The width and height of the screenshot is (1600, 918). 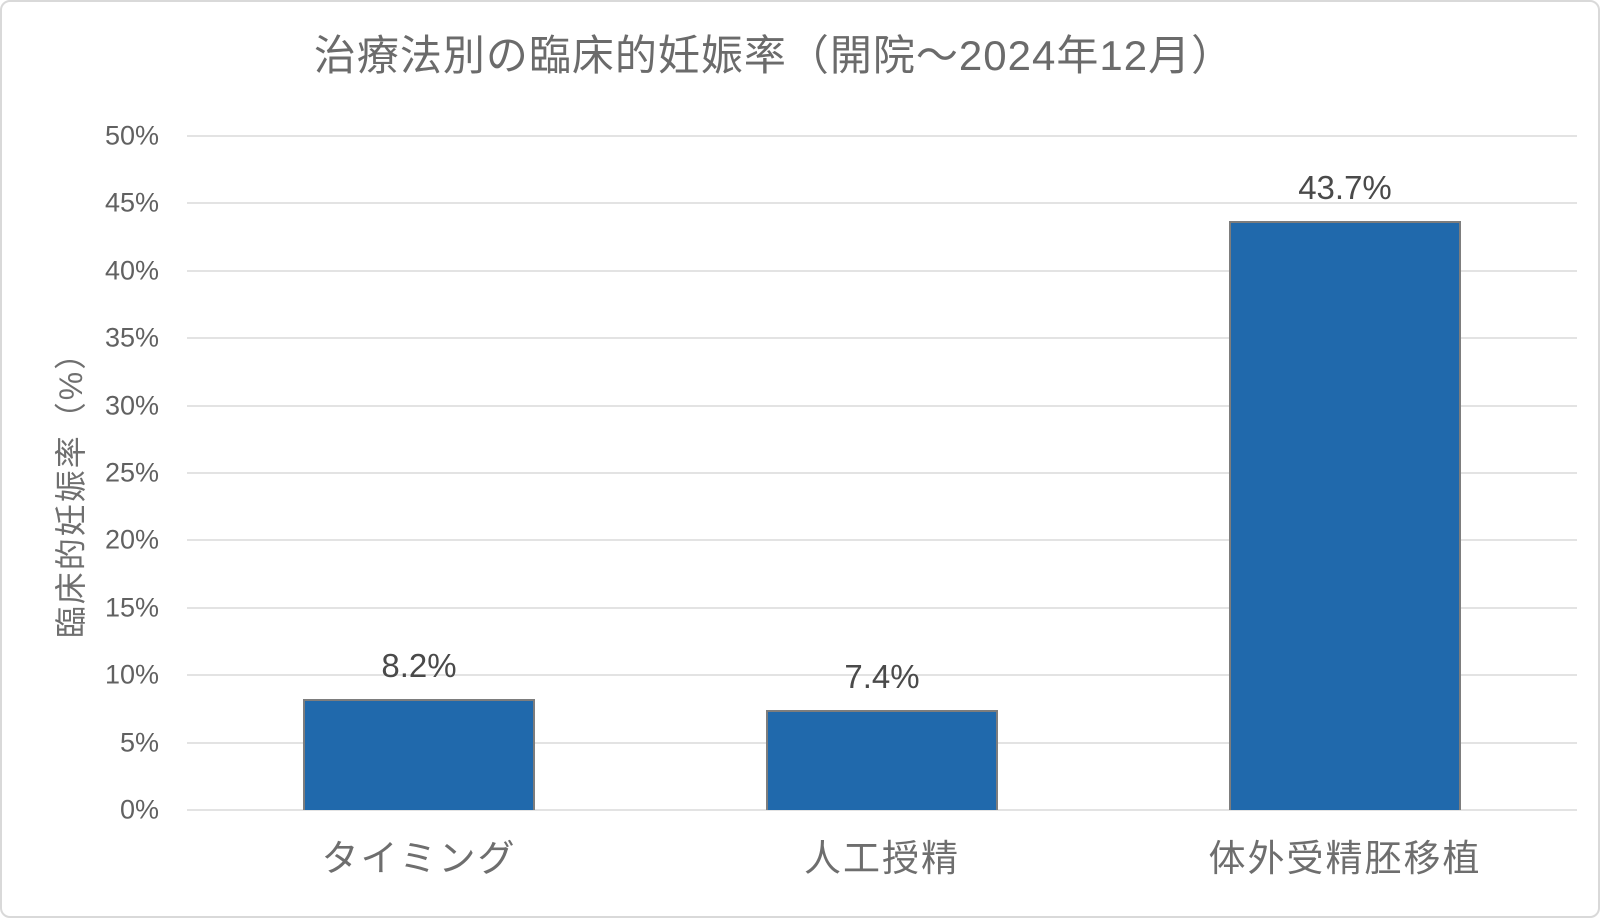 I want to click on x-category-label: 体外受精胚移植, so click(x=1345, y=858).